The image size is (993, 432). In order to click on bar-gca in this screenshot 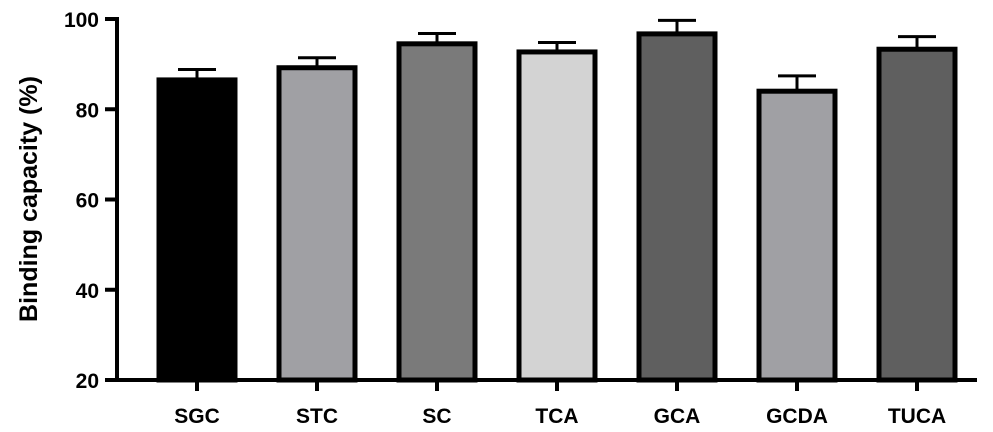, I will do `click(677, 207)`.